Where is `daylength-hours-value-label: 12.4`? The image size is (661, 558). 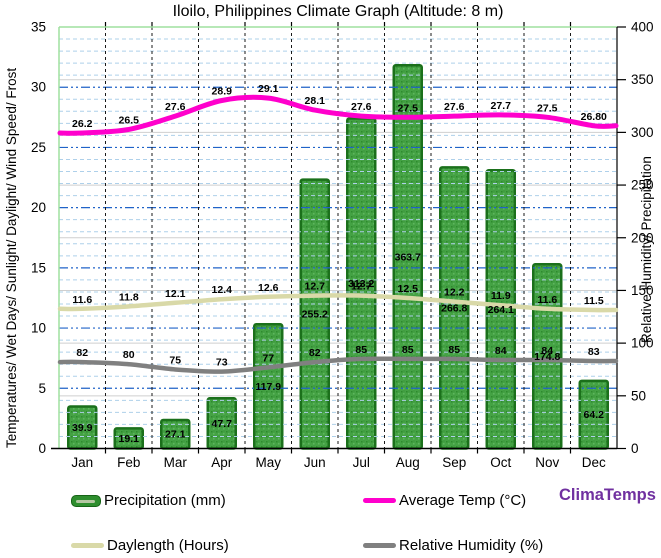
daylength-hours-value-label: 12.4 is located at coordinates (222, 290).